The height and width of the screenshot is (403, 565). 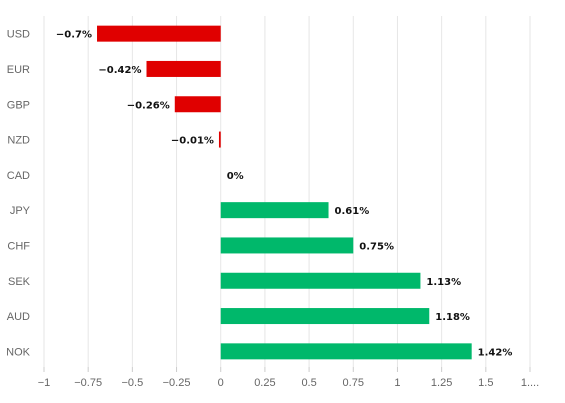 What do you see at coordinates (18, 317) in the screenshot?
I see `category-label: AUD` at bounding box center [18, 317].